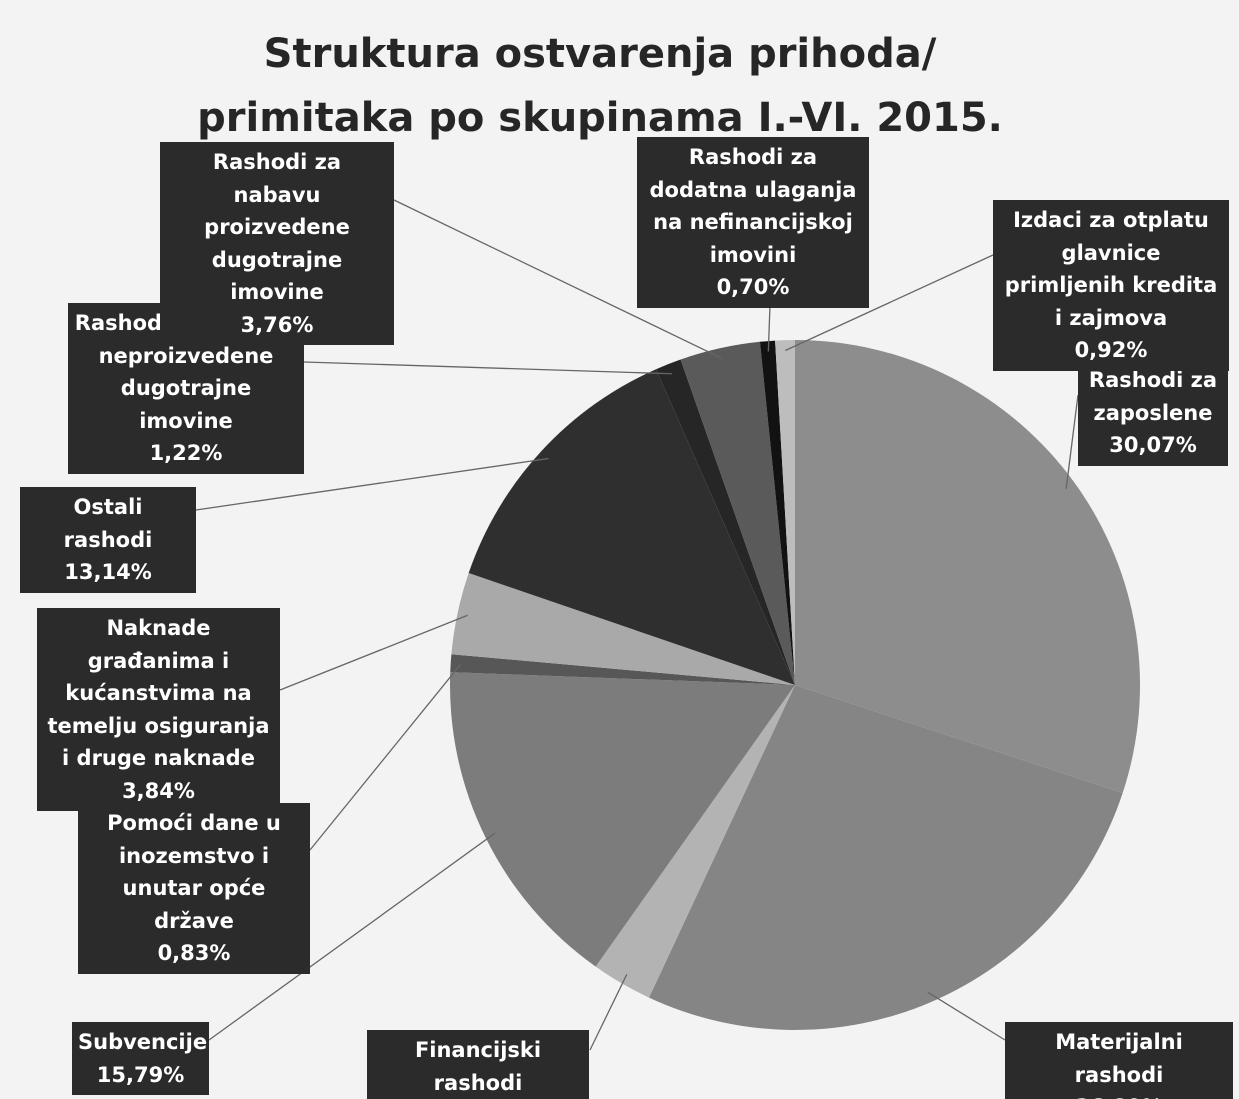 This screenshot has width=1239, height=1099. What do you see at coordinates (1153, 396) in the screenshot?
I see `category-name: Rashodi za zaposlene` at bounding box center [1153, 396].